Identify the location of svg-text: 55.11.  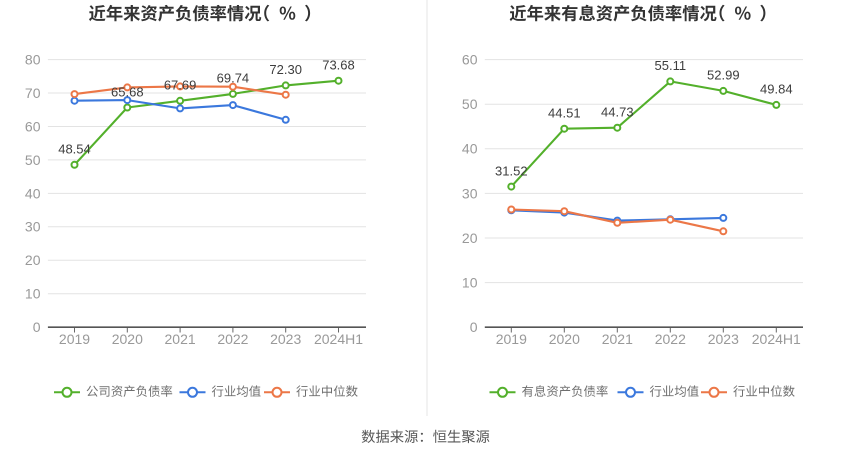
(671, 65).